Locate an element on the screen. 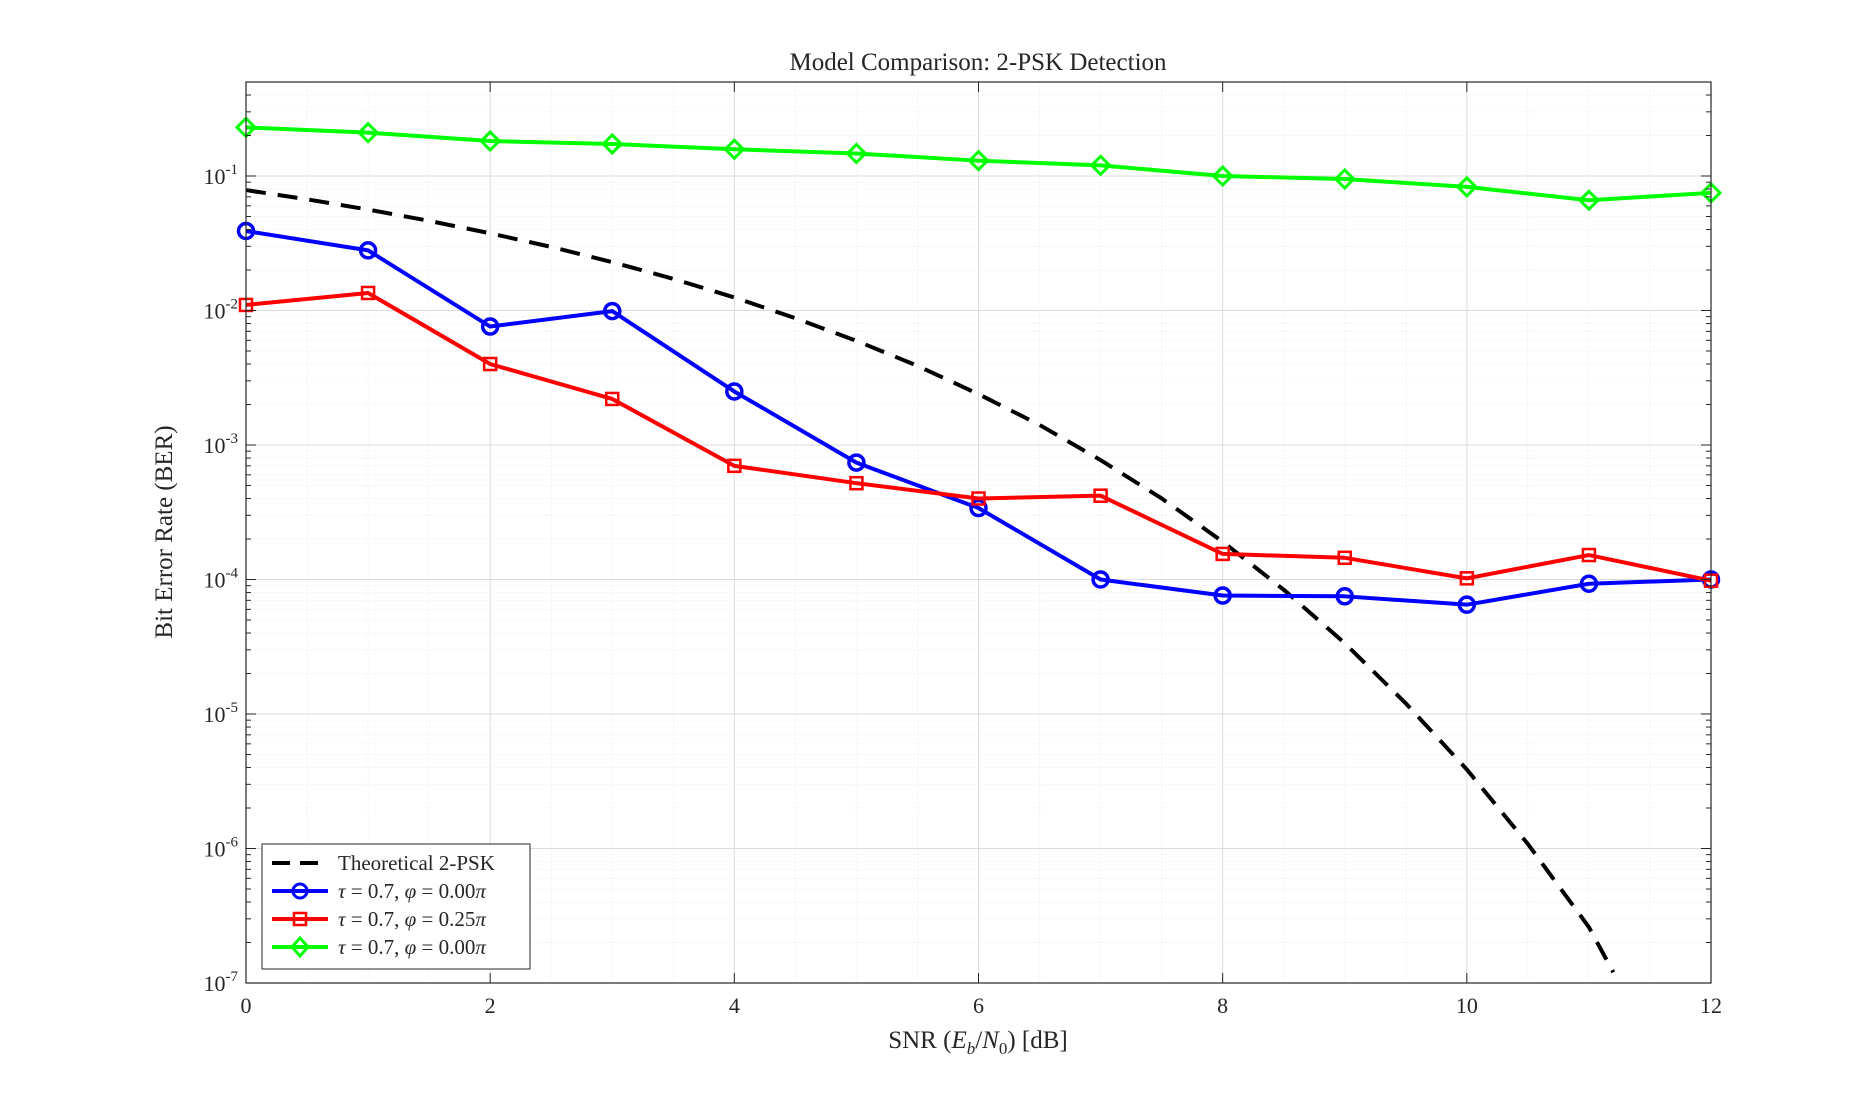  y-tick-label-exponent: -1 is located at coordinates (232, 170).